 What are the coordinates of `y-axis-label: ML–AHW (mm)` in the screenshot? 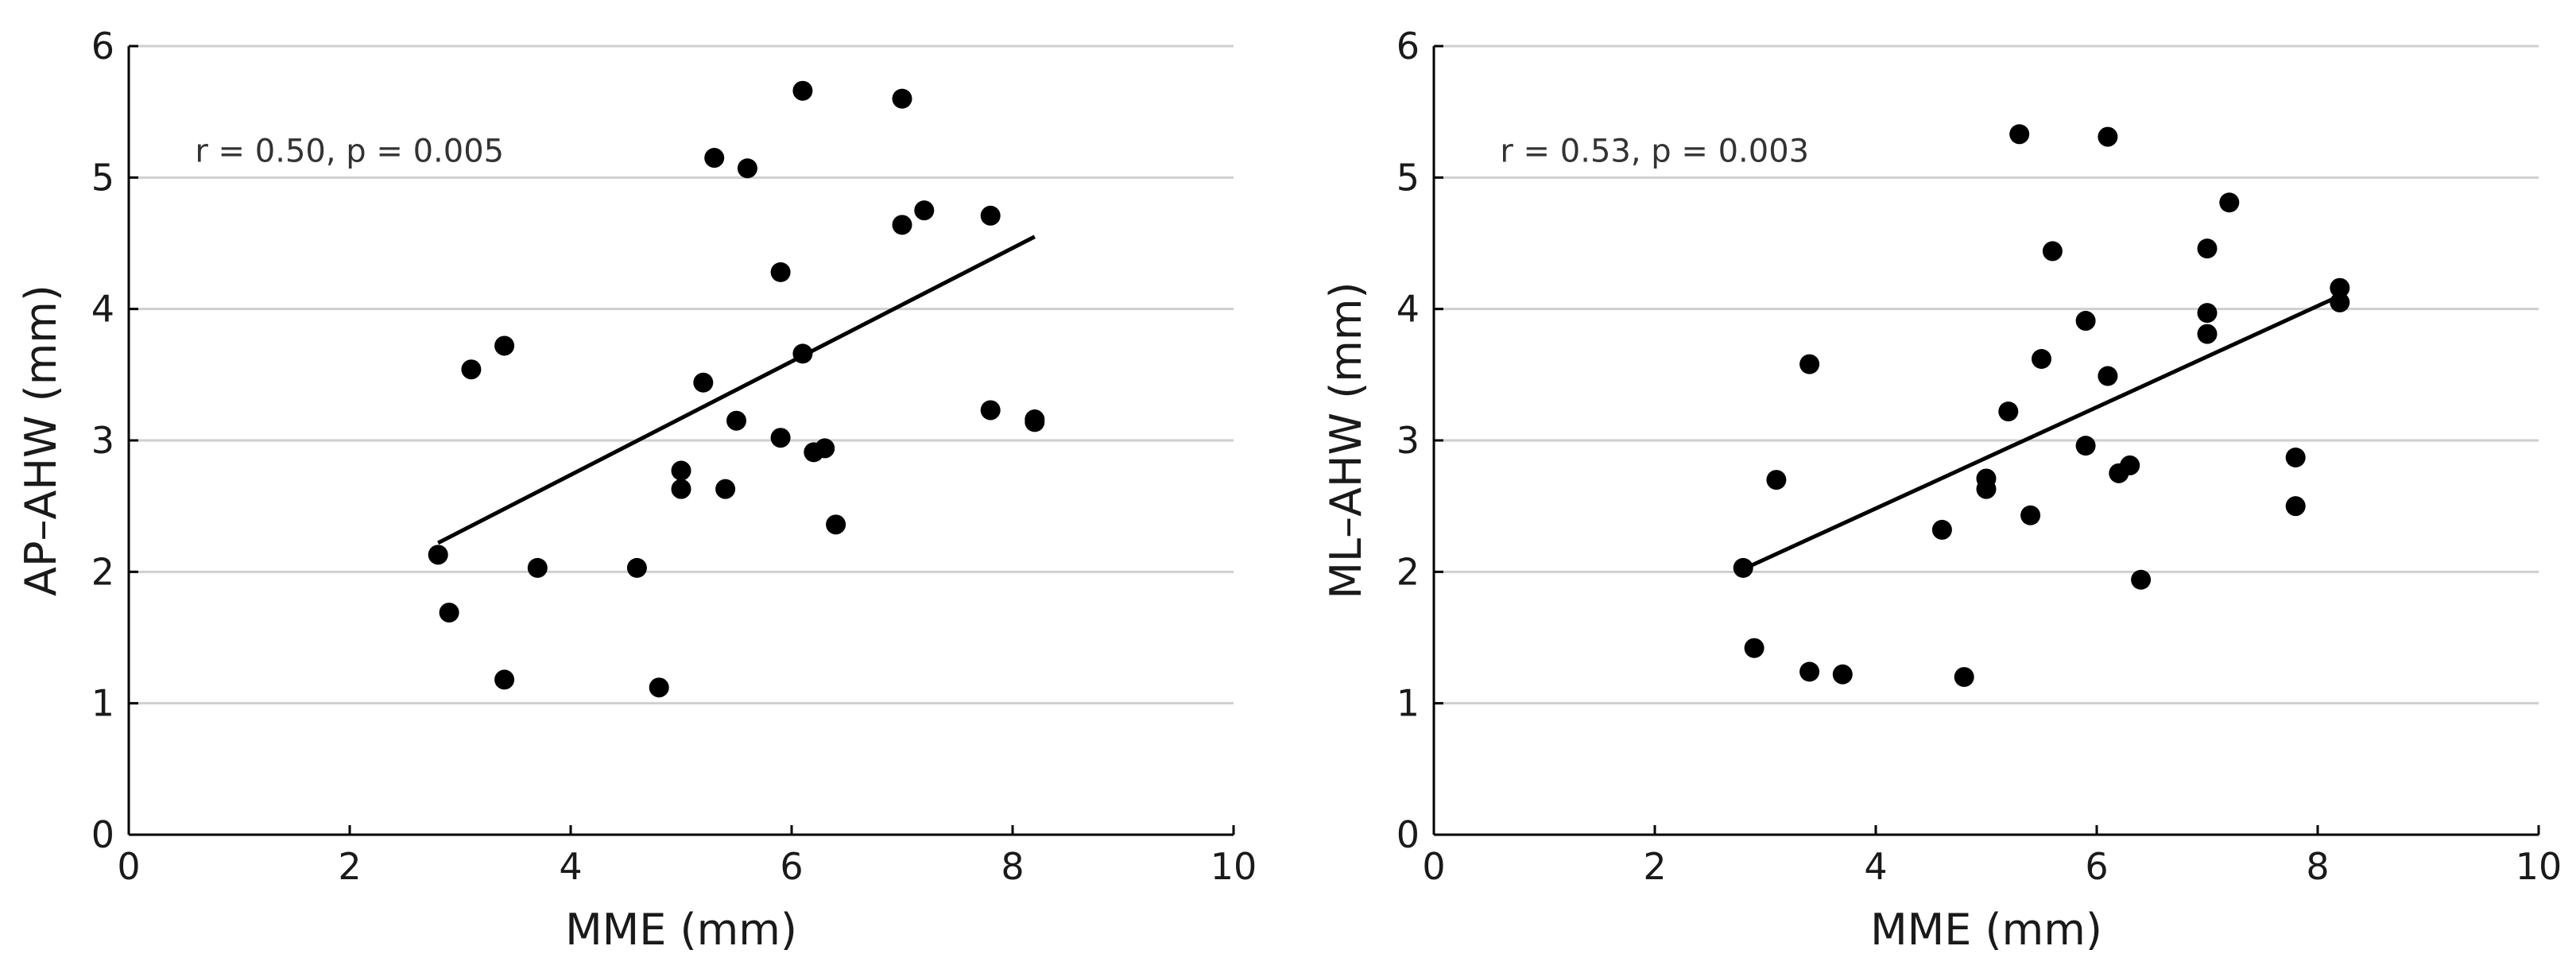 It's located at (1346, 440).